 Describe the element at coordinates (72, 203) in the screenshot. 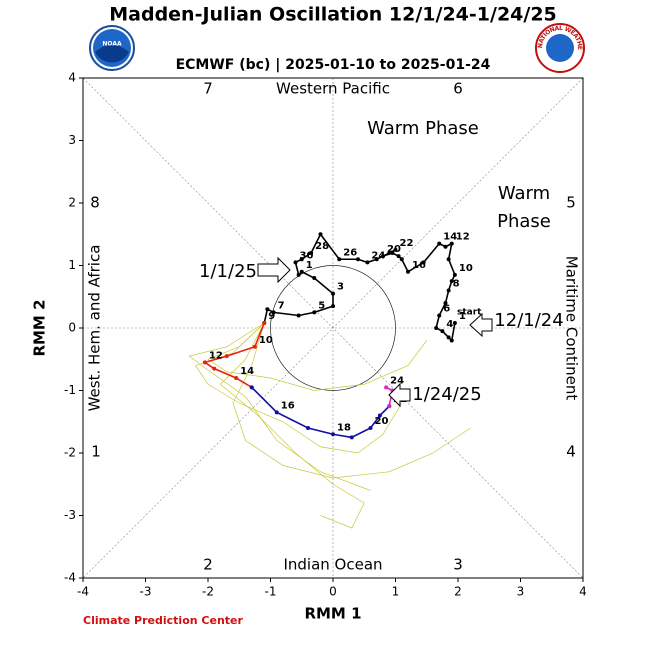

I see `y-tick-label: 2` at that location.